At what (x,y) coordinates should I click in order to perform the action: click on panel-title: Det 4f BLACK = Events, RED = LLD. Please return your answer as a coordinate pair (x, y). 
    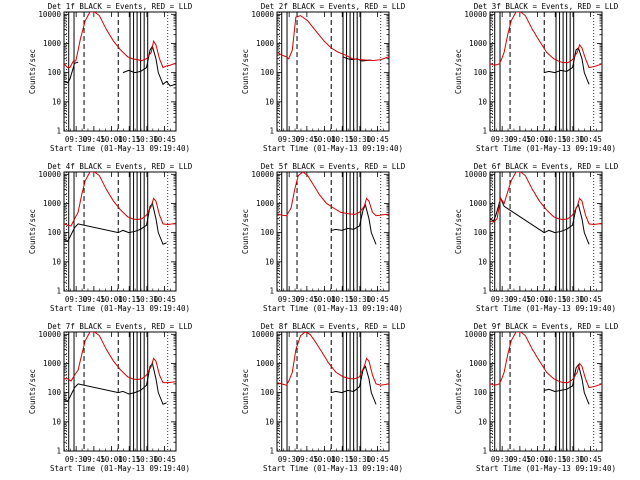
    Looking at the image, I should click on (120, 166).